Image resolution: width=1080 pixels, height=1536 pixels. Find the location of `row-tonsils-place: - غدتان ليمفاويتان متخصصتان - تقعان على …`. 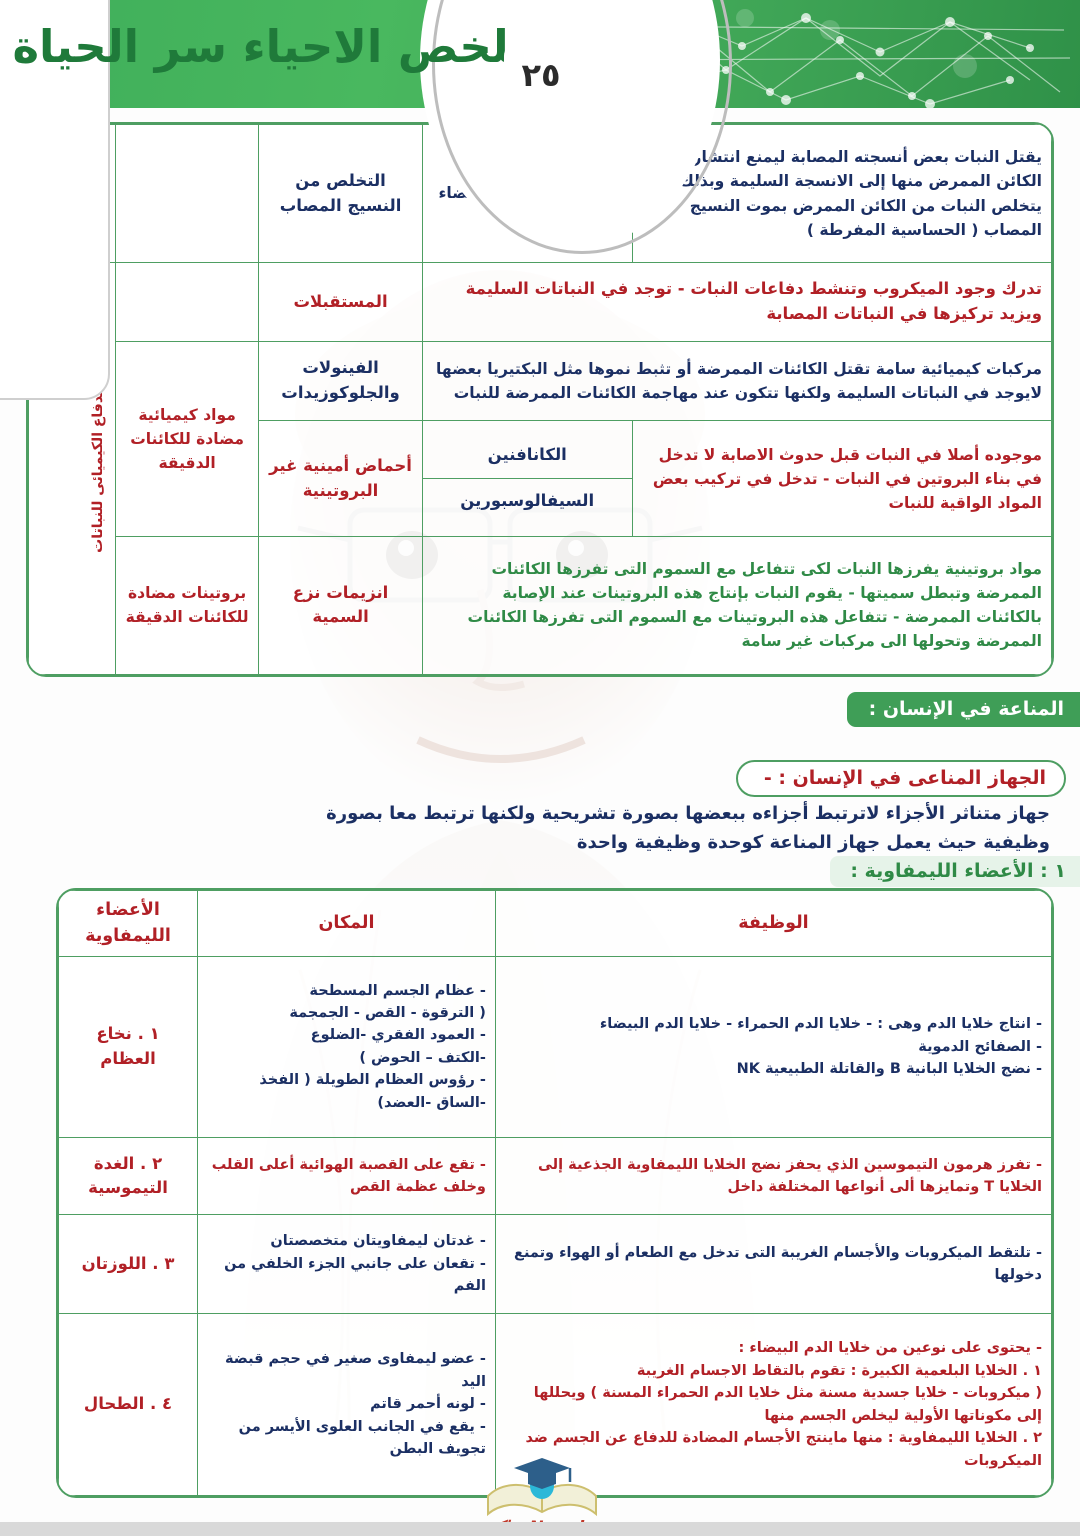

row-tonsils-place: - غدتان ليمفاويتان متخصصتان - تقعان على … is located at coordinates (346, 1264).